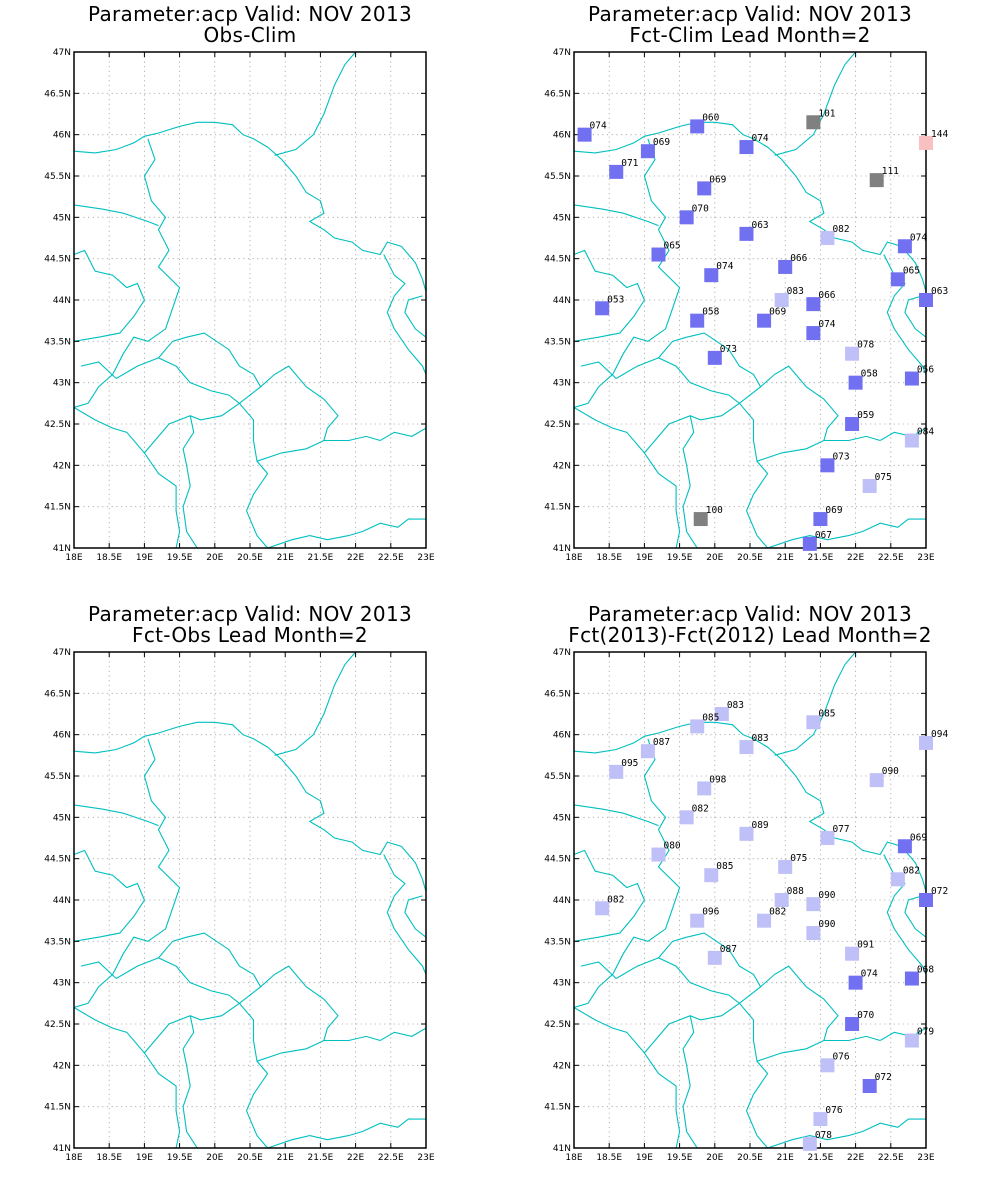  Describe the element at coordinates (180, 1158) in the screenshot. I see `lon-tick-label: 19.5E` at that location.